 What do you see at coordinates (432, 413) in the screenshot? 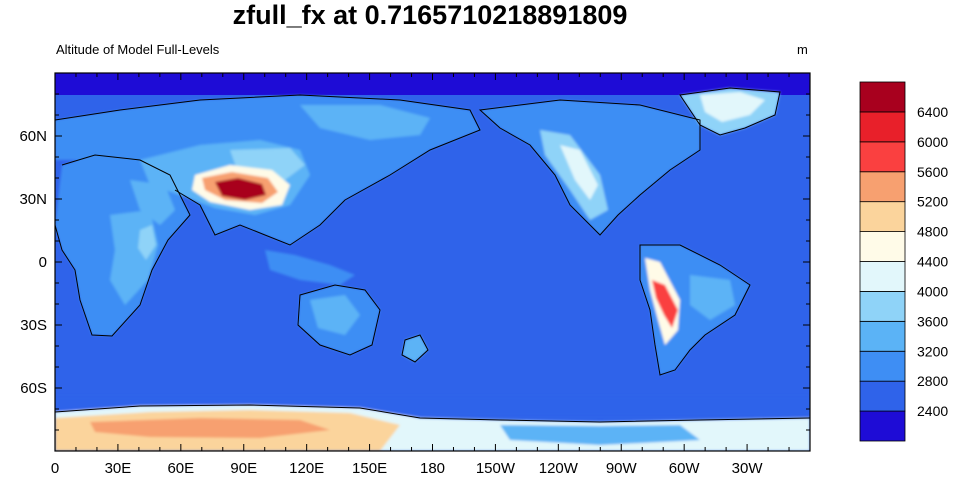
I see `antarctica-coastline` at bounding box center [432, 413].